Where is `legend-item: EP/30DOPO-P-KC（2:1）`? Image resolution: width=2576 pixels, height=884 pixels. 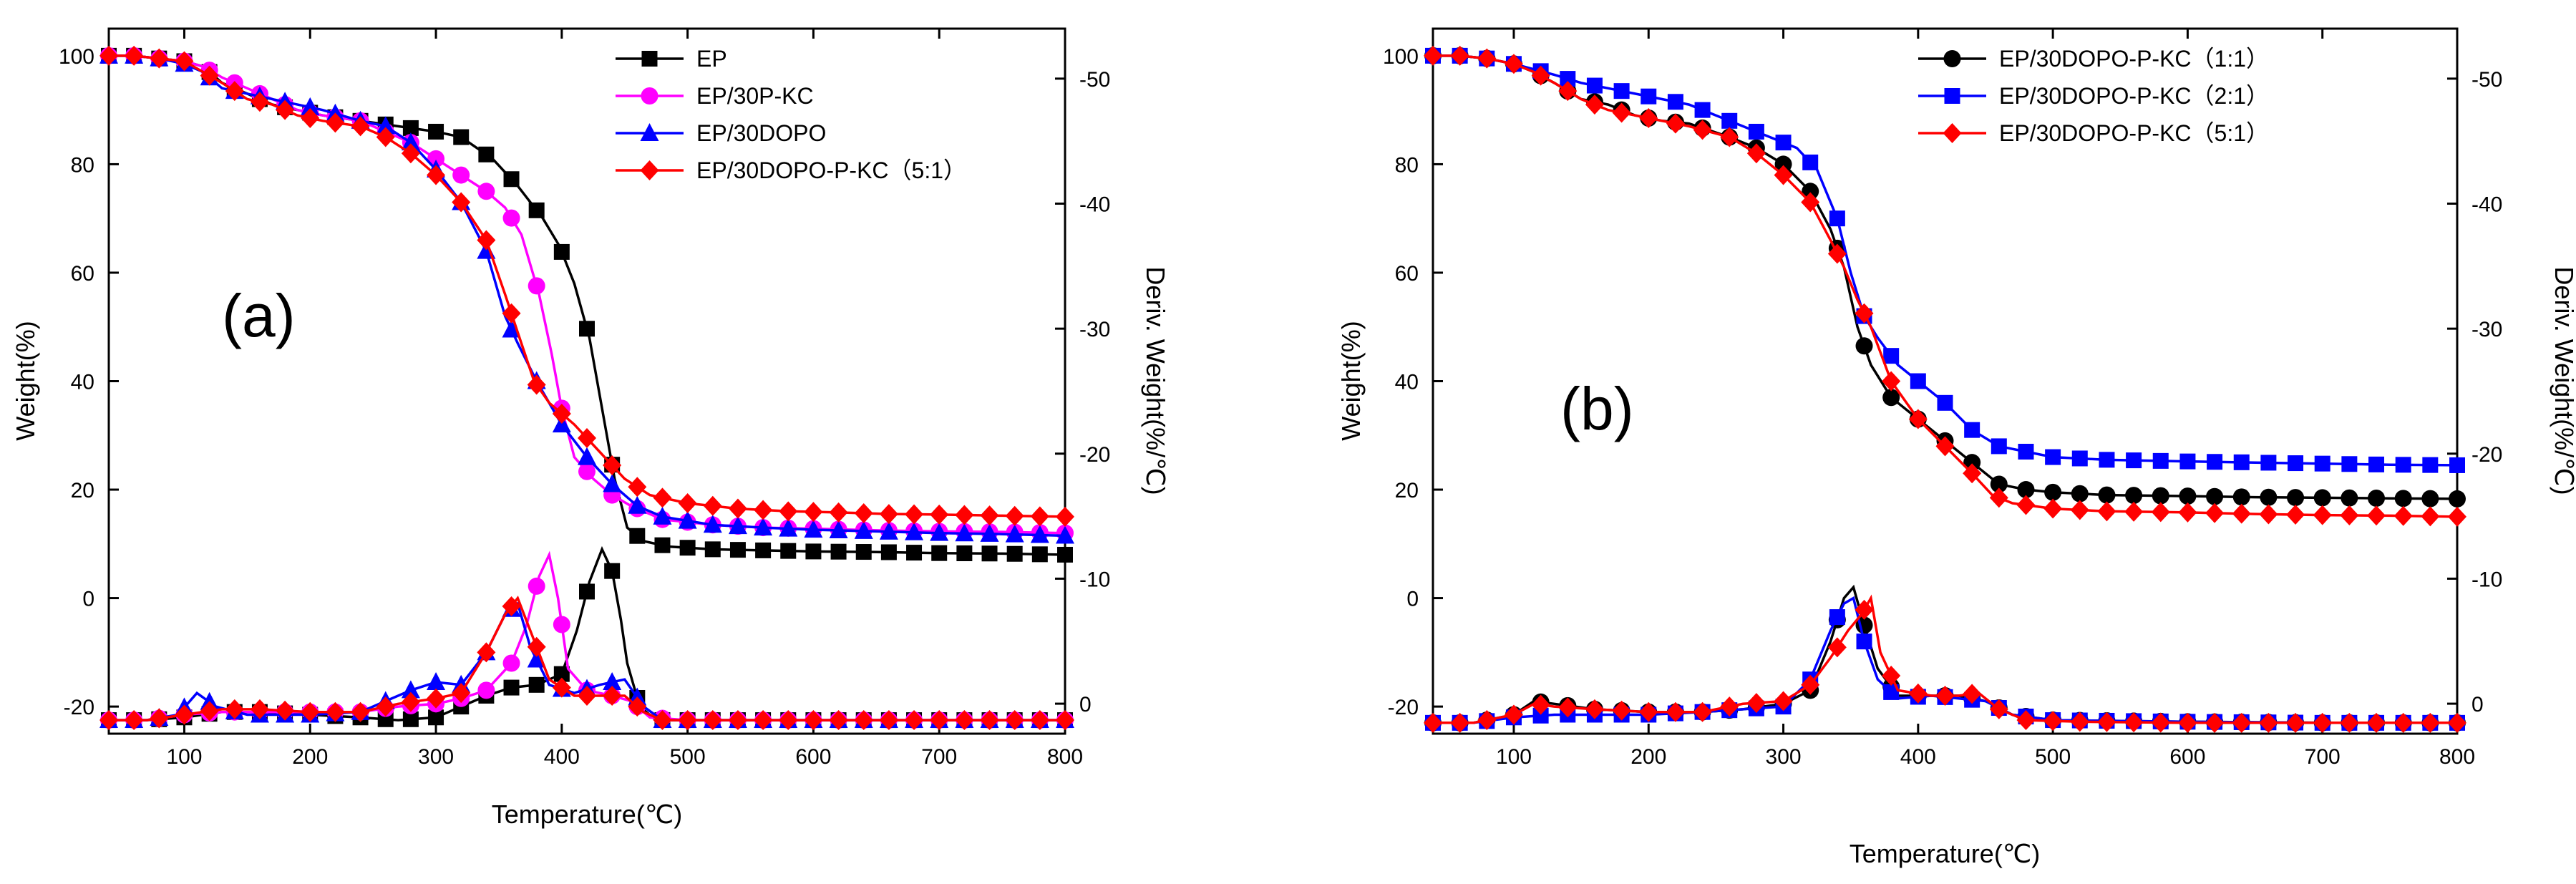
legend-item: EP/30DOPO-P-KC（2:1） is located at coordinates (2093, 96).